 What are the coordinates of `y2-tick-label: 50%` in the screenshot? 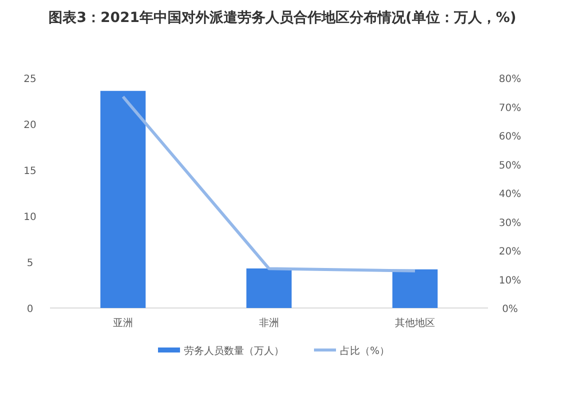 It's located at (510, 166).